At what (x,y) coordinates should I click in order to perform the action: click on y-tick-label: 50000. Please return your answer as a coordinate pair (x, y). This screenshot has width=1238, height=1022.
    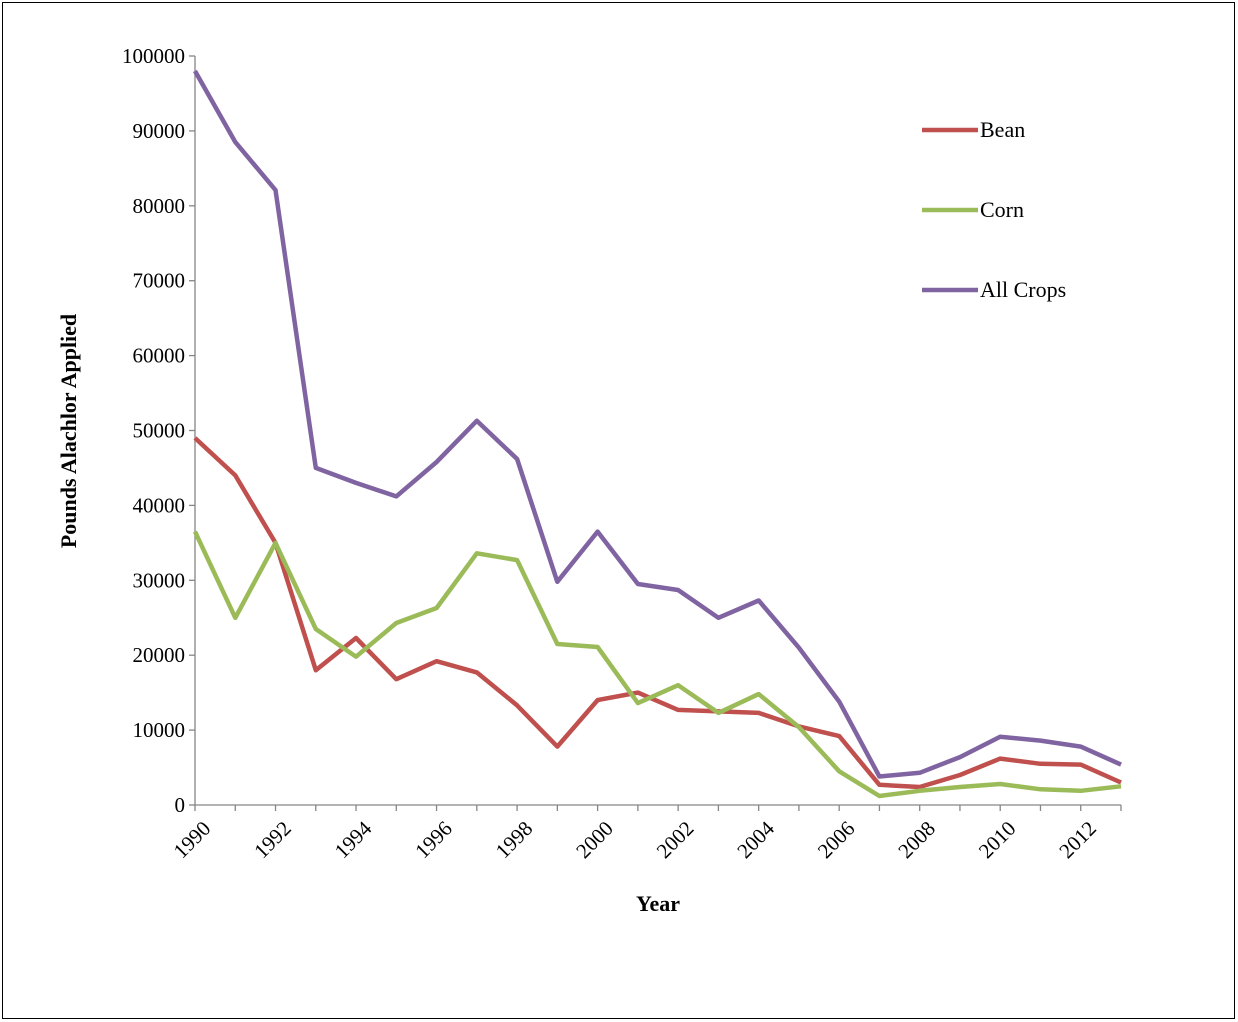
    Looking at the image, I should click on (159, 431).